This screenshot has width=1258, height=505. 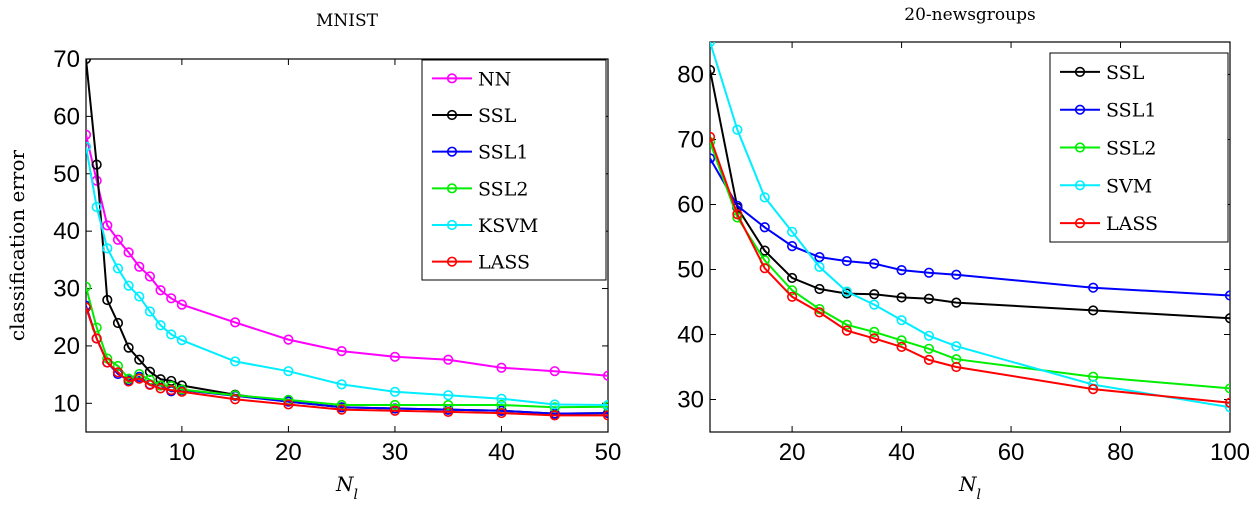 I want to click on series-ssl1, so click(x=347, y=359).